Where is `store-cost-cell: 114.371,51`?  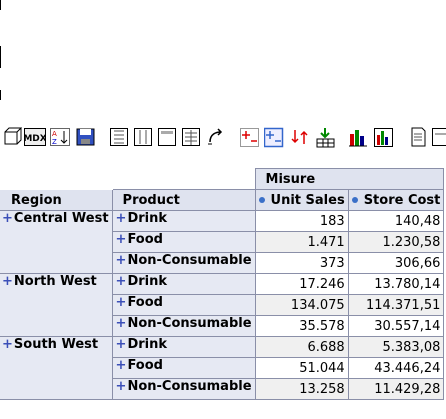 store-cost-cell: 114.371,51 is located at coordinates (396, 305).